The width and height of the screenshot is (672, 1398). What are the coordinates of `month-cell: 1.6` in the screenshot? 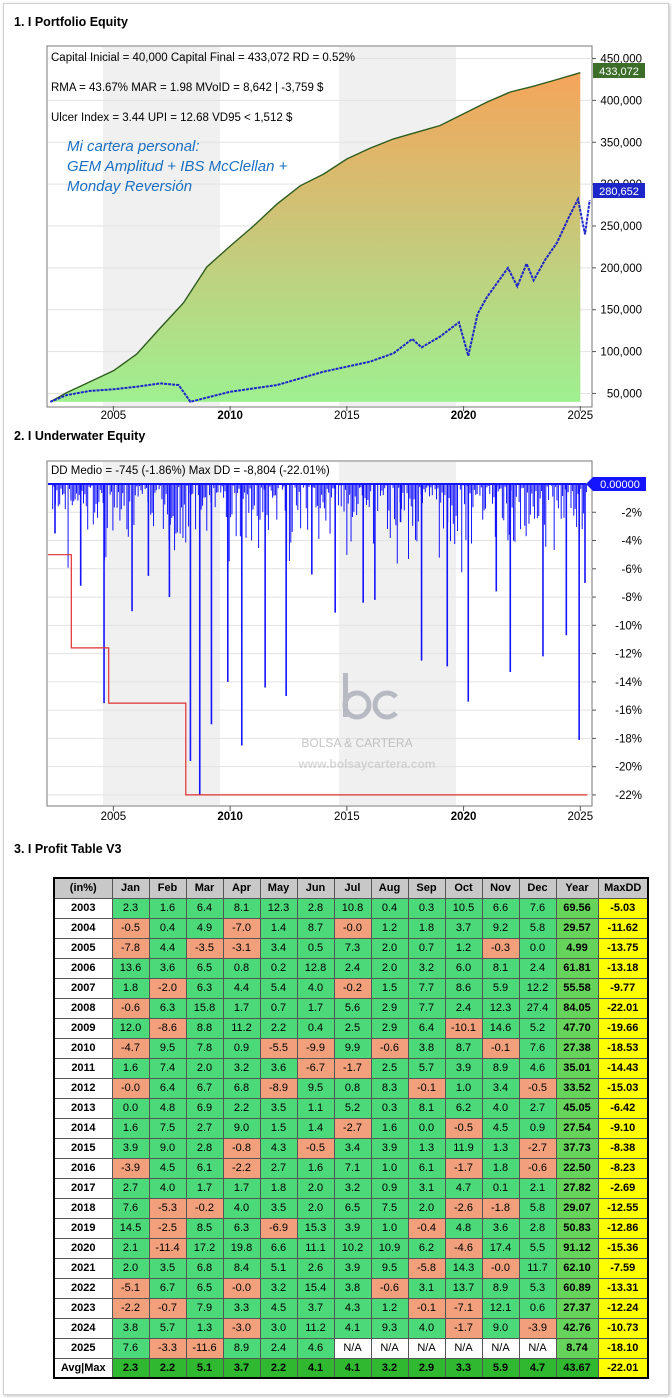 It's located at (130, 1128).